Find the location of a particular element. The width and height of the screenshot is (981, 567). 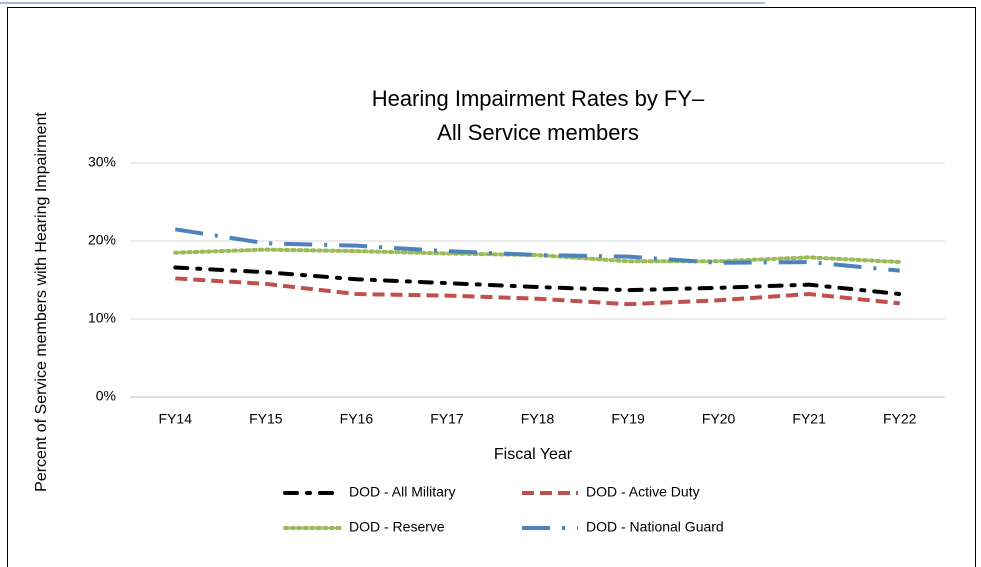

x-tick-label: FY18 is located at coordinates (538, 419).